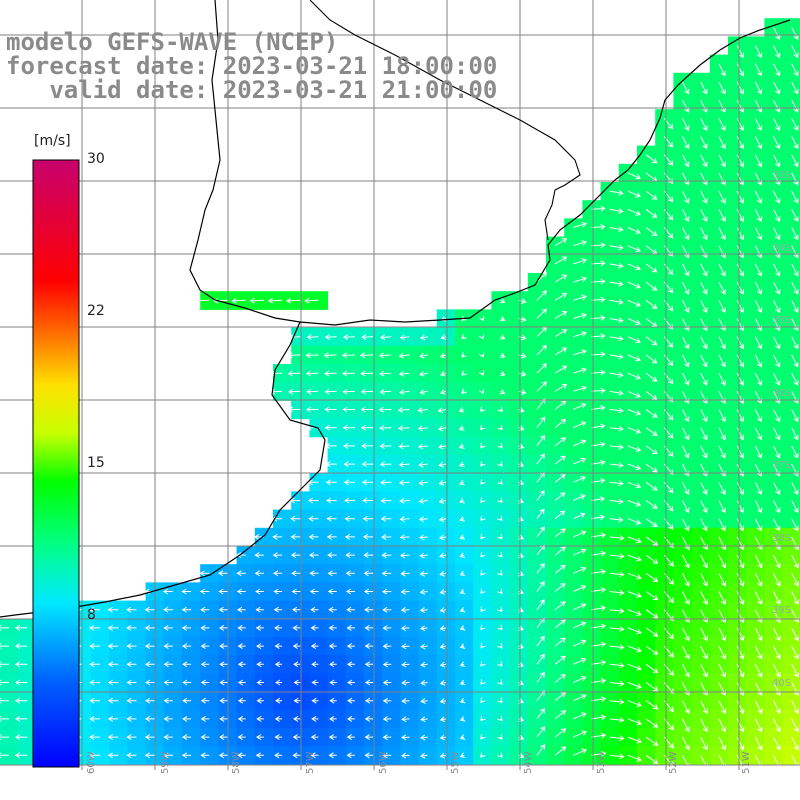 Image resolution: width=800 pixels, height=800 pixels. Describe the element at coordinates (782, 175) in the screenshot. I see `lat-label: 33S` at that location.